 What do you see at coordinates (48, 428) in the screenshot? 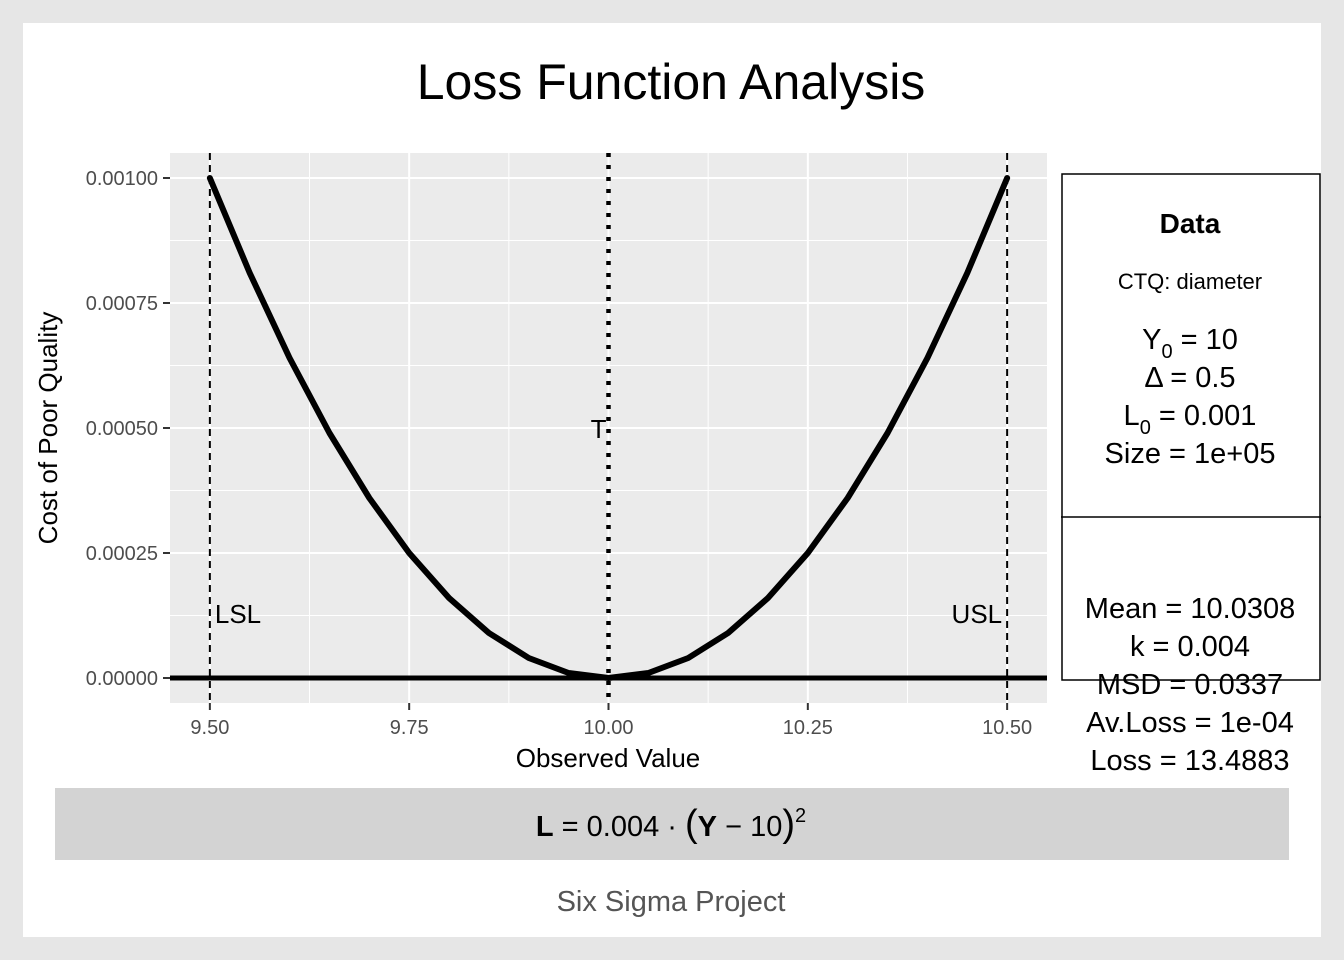
I see `y-axis-title: Cost of Poor Quality` at bounding box center [48, 428].